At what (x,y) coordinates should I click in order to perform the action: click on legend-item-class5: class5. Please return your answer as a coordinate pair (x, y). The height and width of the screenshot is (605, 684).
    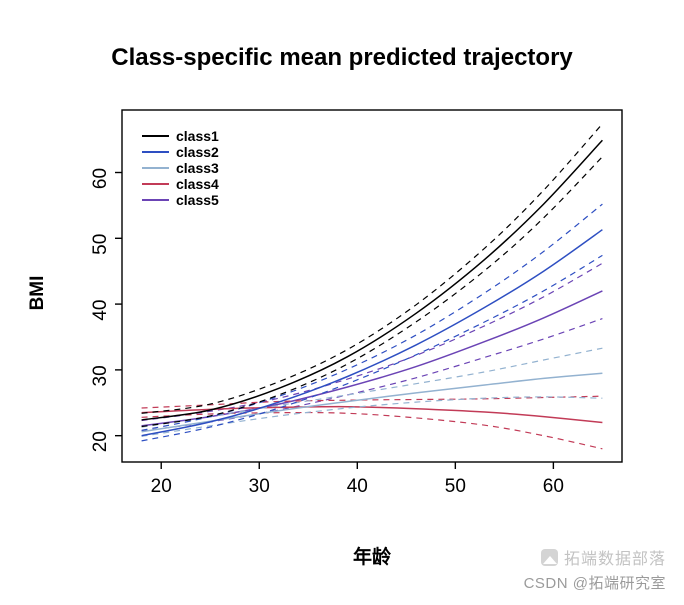
    Looking at the image, I should click on (180, 200).